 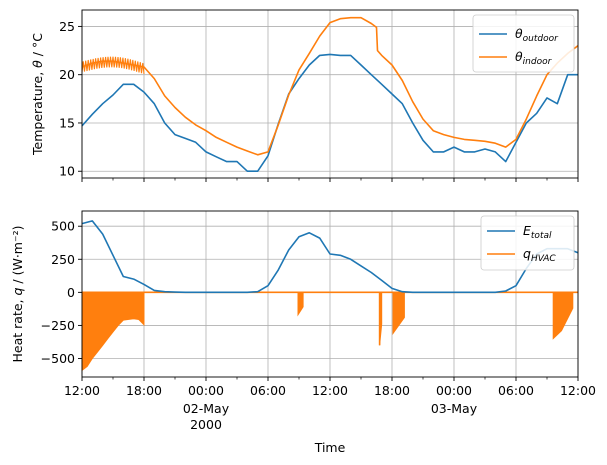 I want to click on heat-rate-y-ticks: −500 −250 0 250 500, so click(x=61, y=292).